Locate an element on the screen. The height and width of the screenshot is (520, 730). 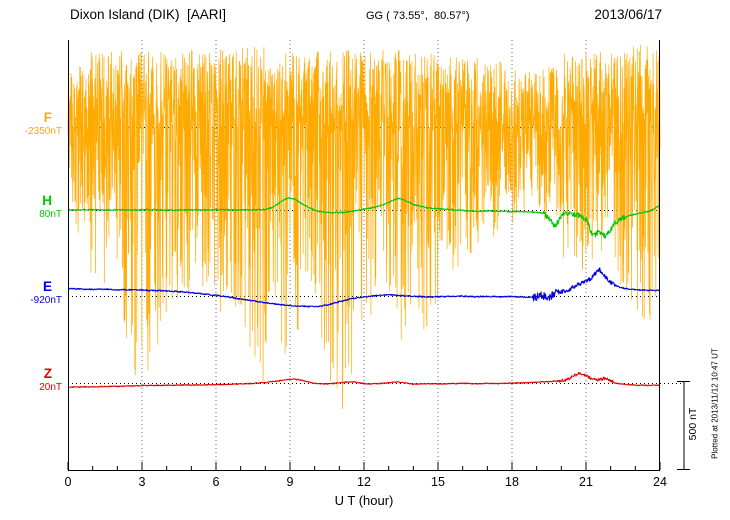
x-axis-tick-labels: 0 3 6 9 12 15 18 21 24 is located at coordinates (365, 483).